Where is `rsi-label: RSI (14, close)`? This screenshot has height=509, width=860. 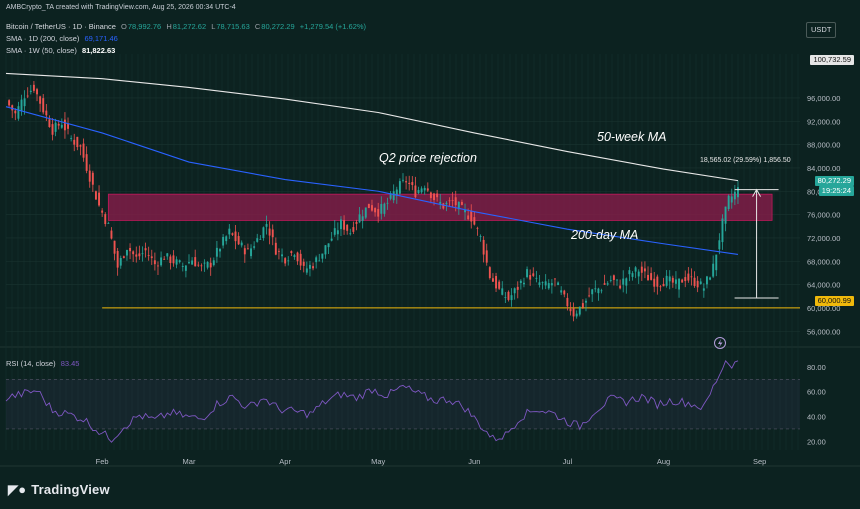 rsi-label: RSI (14, close) is located at coordinates (31, 363).